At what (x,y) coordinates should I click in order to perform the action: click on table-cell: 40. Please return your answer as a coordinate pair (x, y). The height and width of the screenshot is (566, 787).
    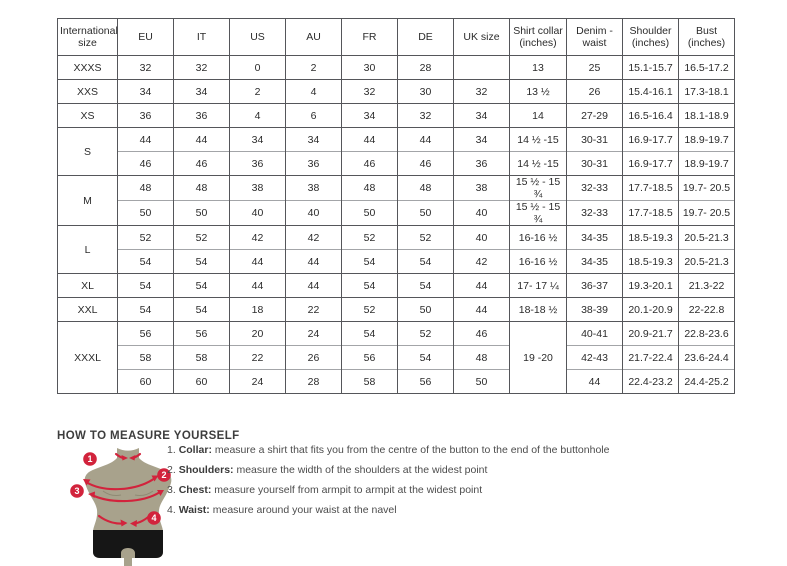
    Looking at the image, I should click on (481, 237).